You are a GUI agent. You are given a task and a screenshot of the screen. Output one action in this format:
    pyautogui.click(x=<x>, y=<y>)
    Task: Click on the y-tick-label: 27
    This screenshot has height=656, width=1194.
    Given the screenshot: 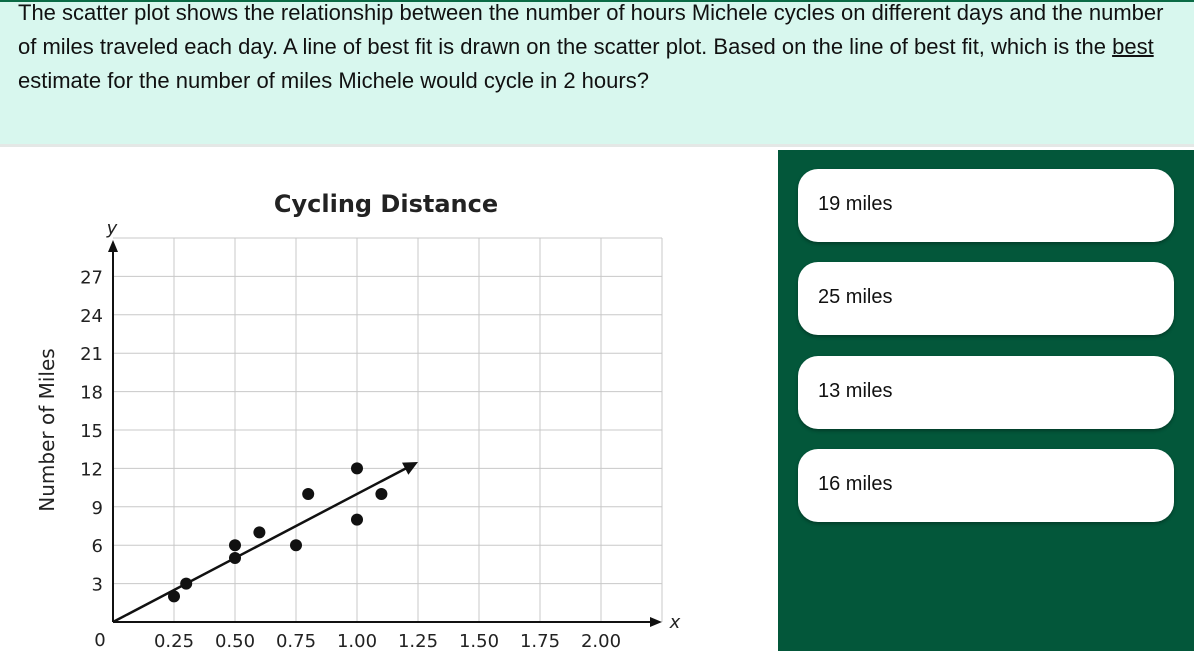 What is the action you would take?
    pyautogui.click(x=91, y=277)
    